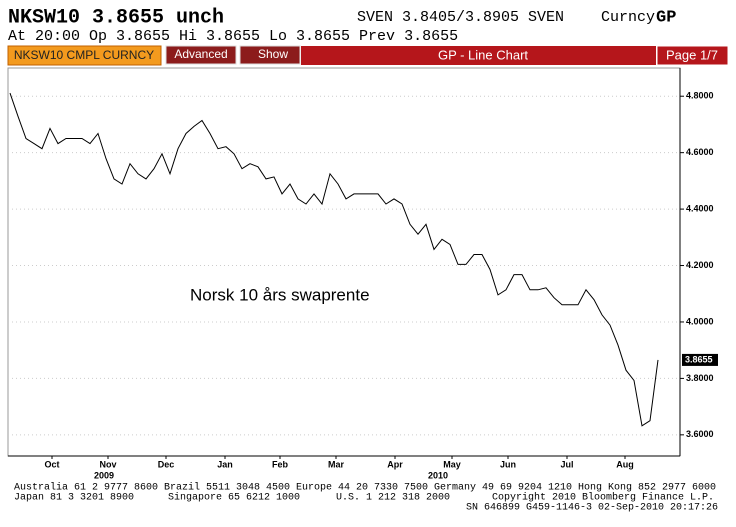  What do you see at coordinates (700, 208) in the screenshot?
I see `y-tick-label: 4.4000` at bounding box center [700, 208].